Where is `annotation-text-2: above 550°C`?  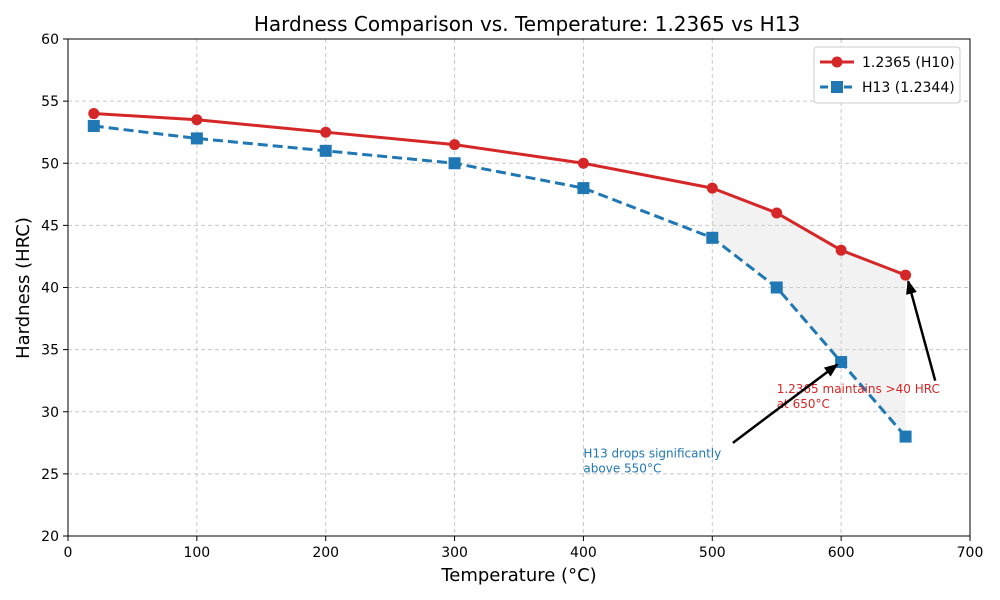
annotation-text-2: above 550°C is located at coordinates (622, 469).